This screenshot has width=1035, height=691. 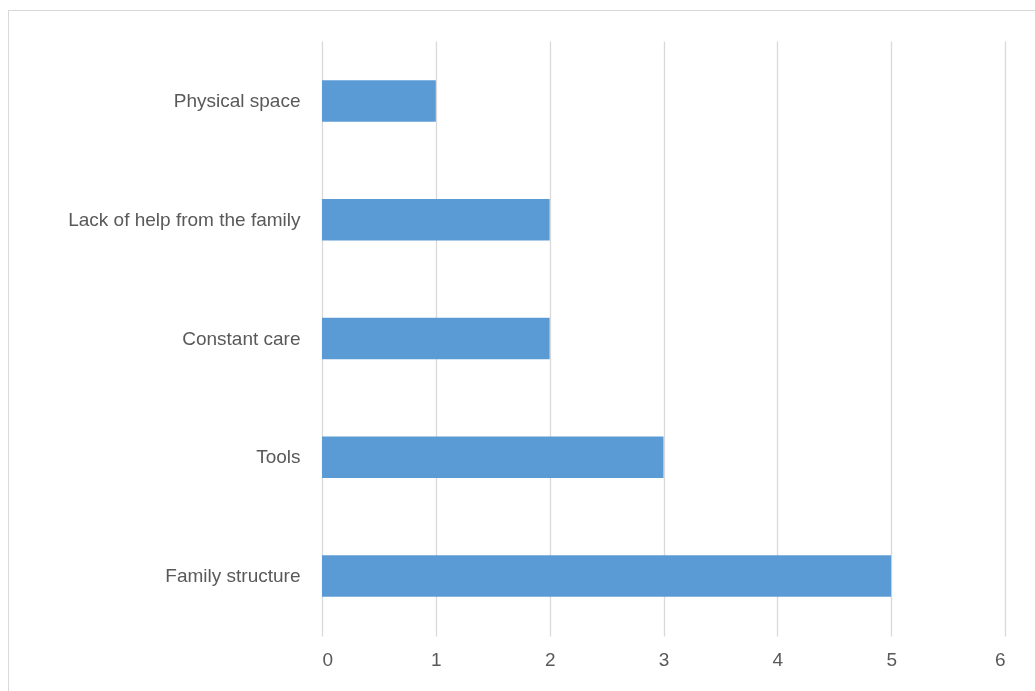 I want to click on y-tick-label: Lack of help from the family, so click(x=184, y=219).